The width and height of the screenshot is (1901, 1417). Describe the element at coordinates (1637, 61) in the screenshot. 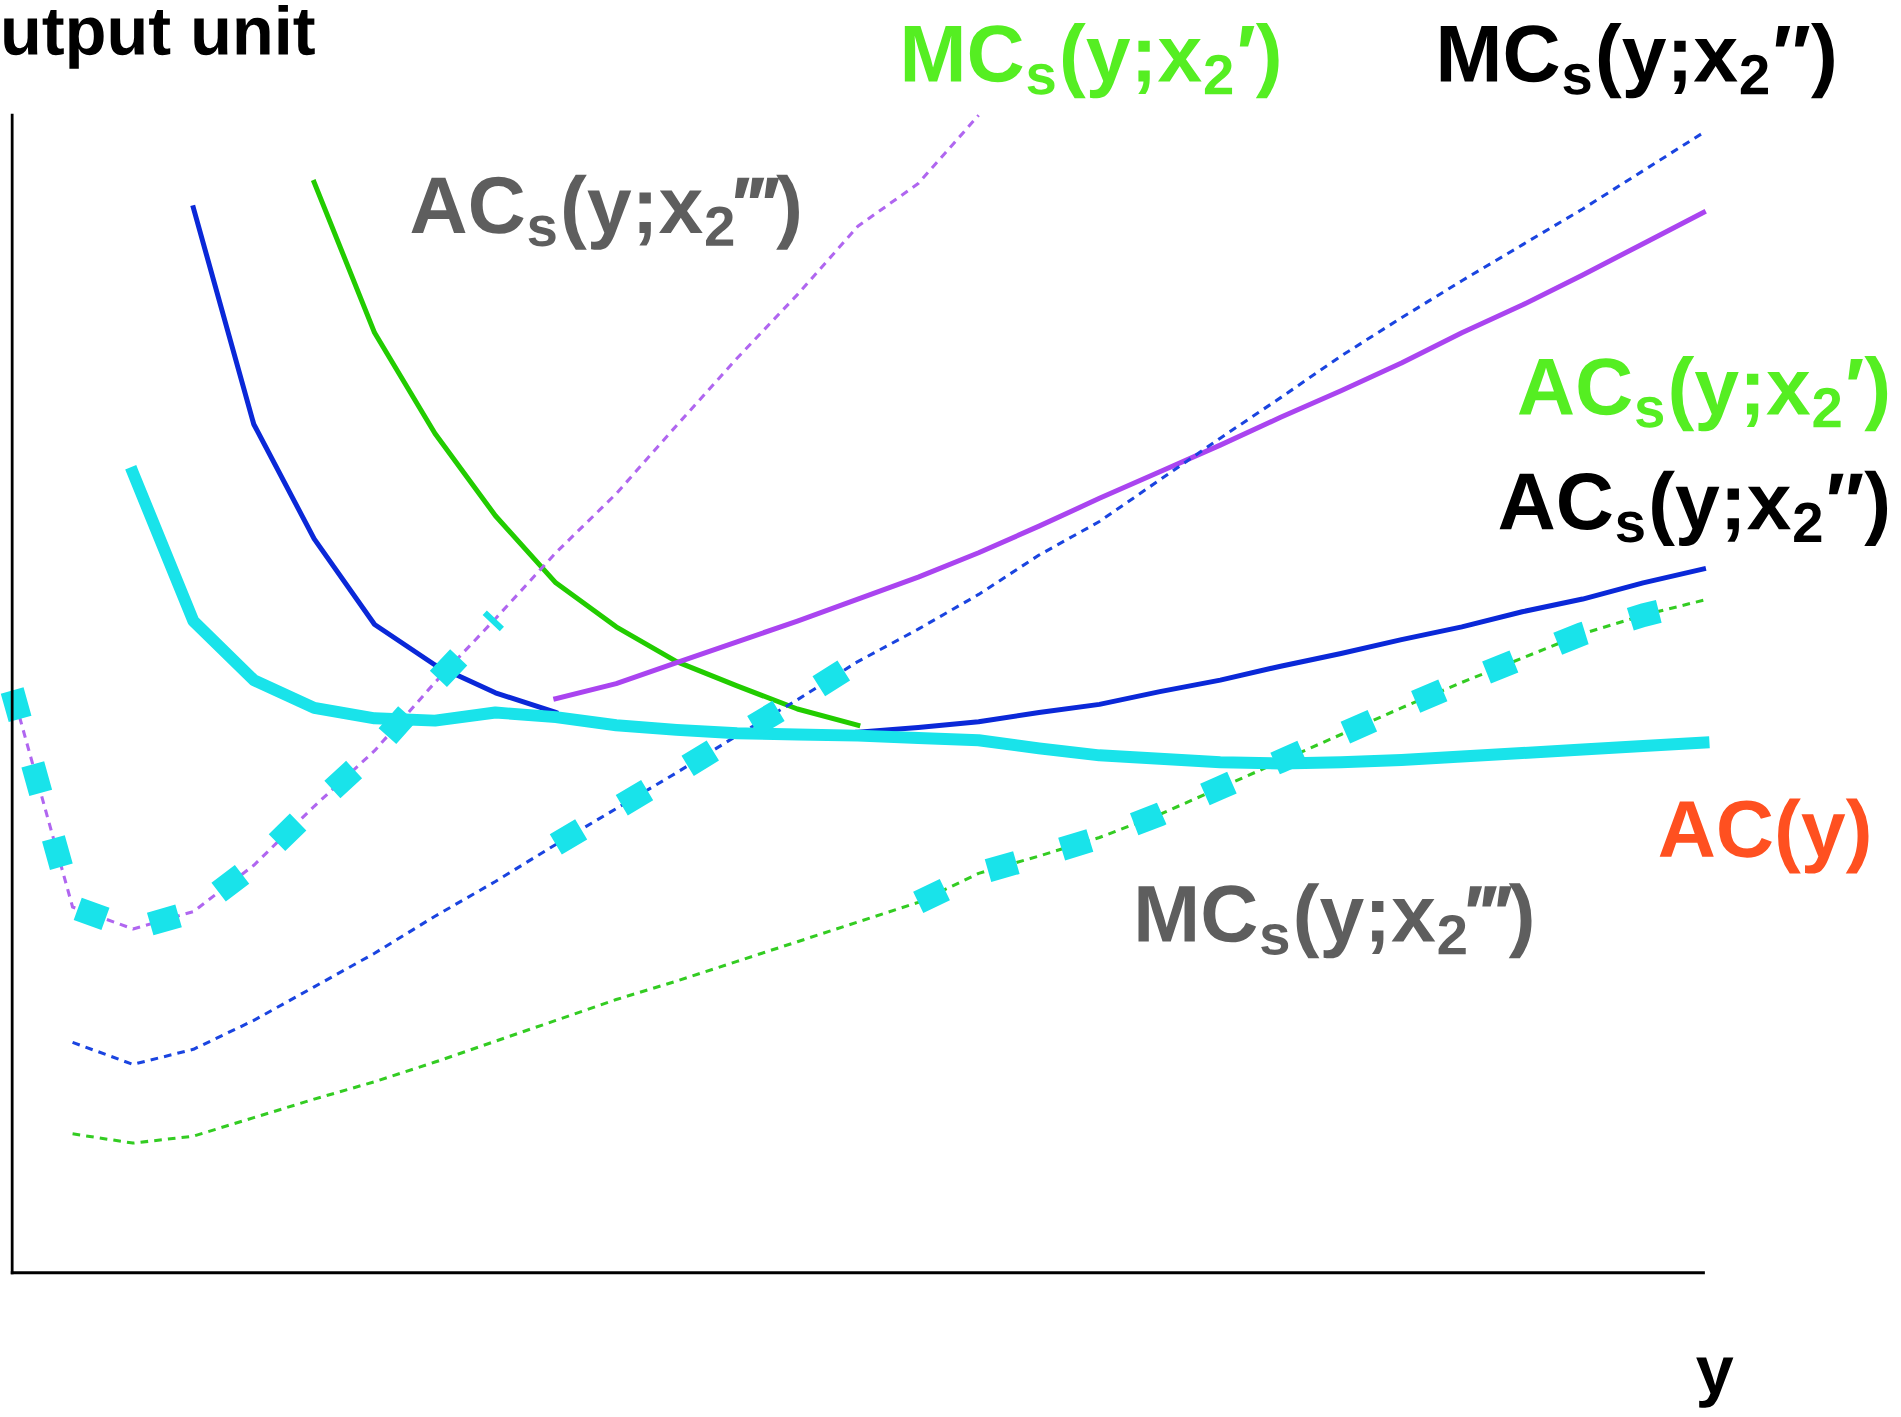

I see `text: MC$_{s}$(y;x$_{2}$″)` at that location.